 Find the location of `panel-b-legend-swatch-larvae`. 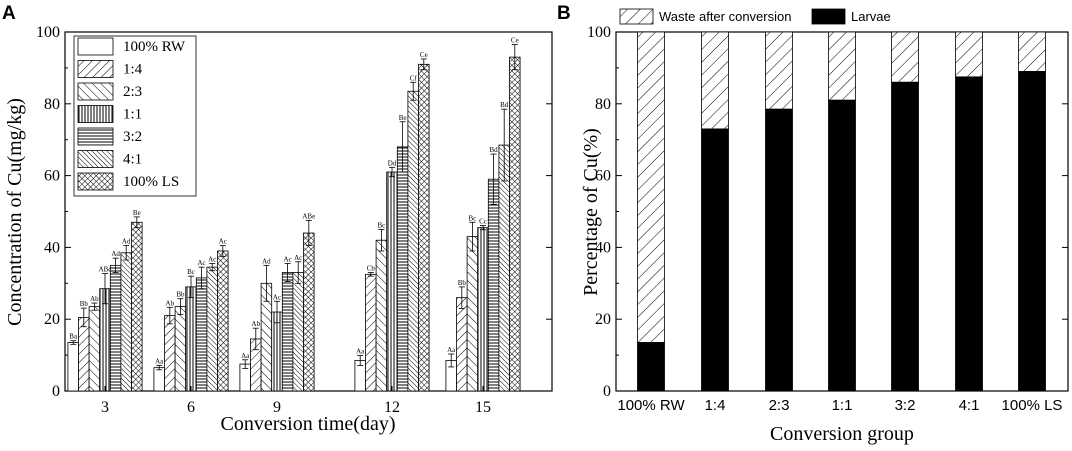

panel-b-legend-swatch-larvae is located at coordinates (828, 16).